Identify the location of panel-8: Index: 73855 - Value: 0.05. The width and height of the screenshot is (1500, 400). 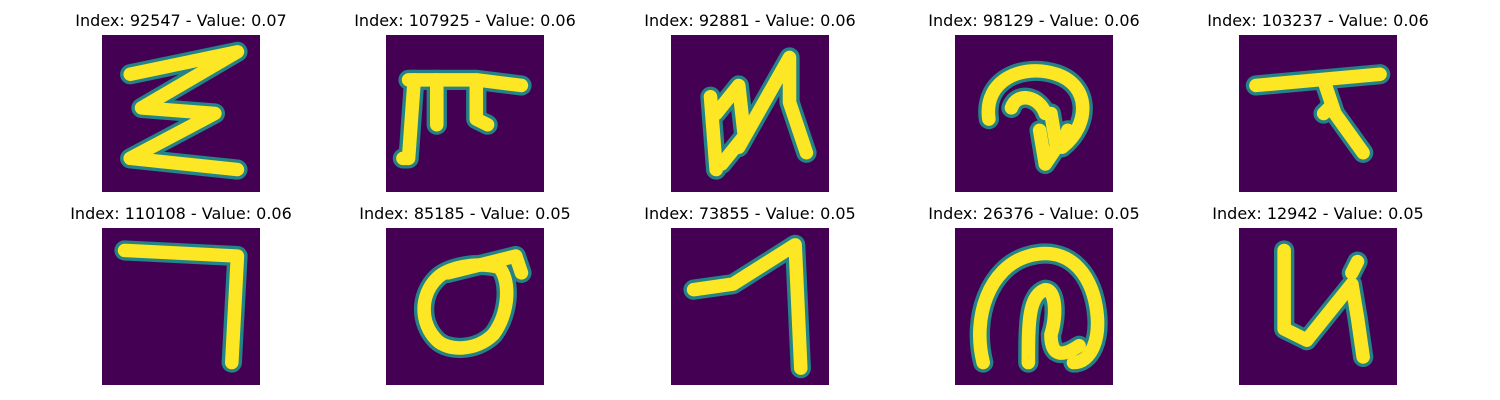
(750, 299).